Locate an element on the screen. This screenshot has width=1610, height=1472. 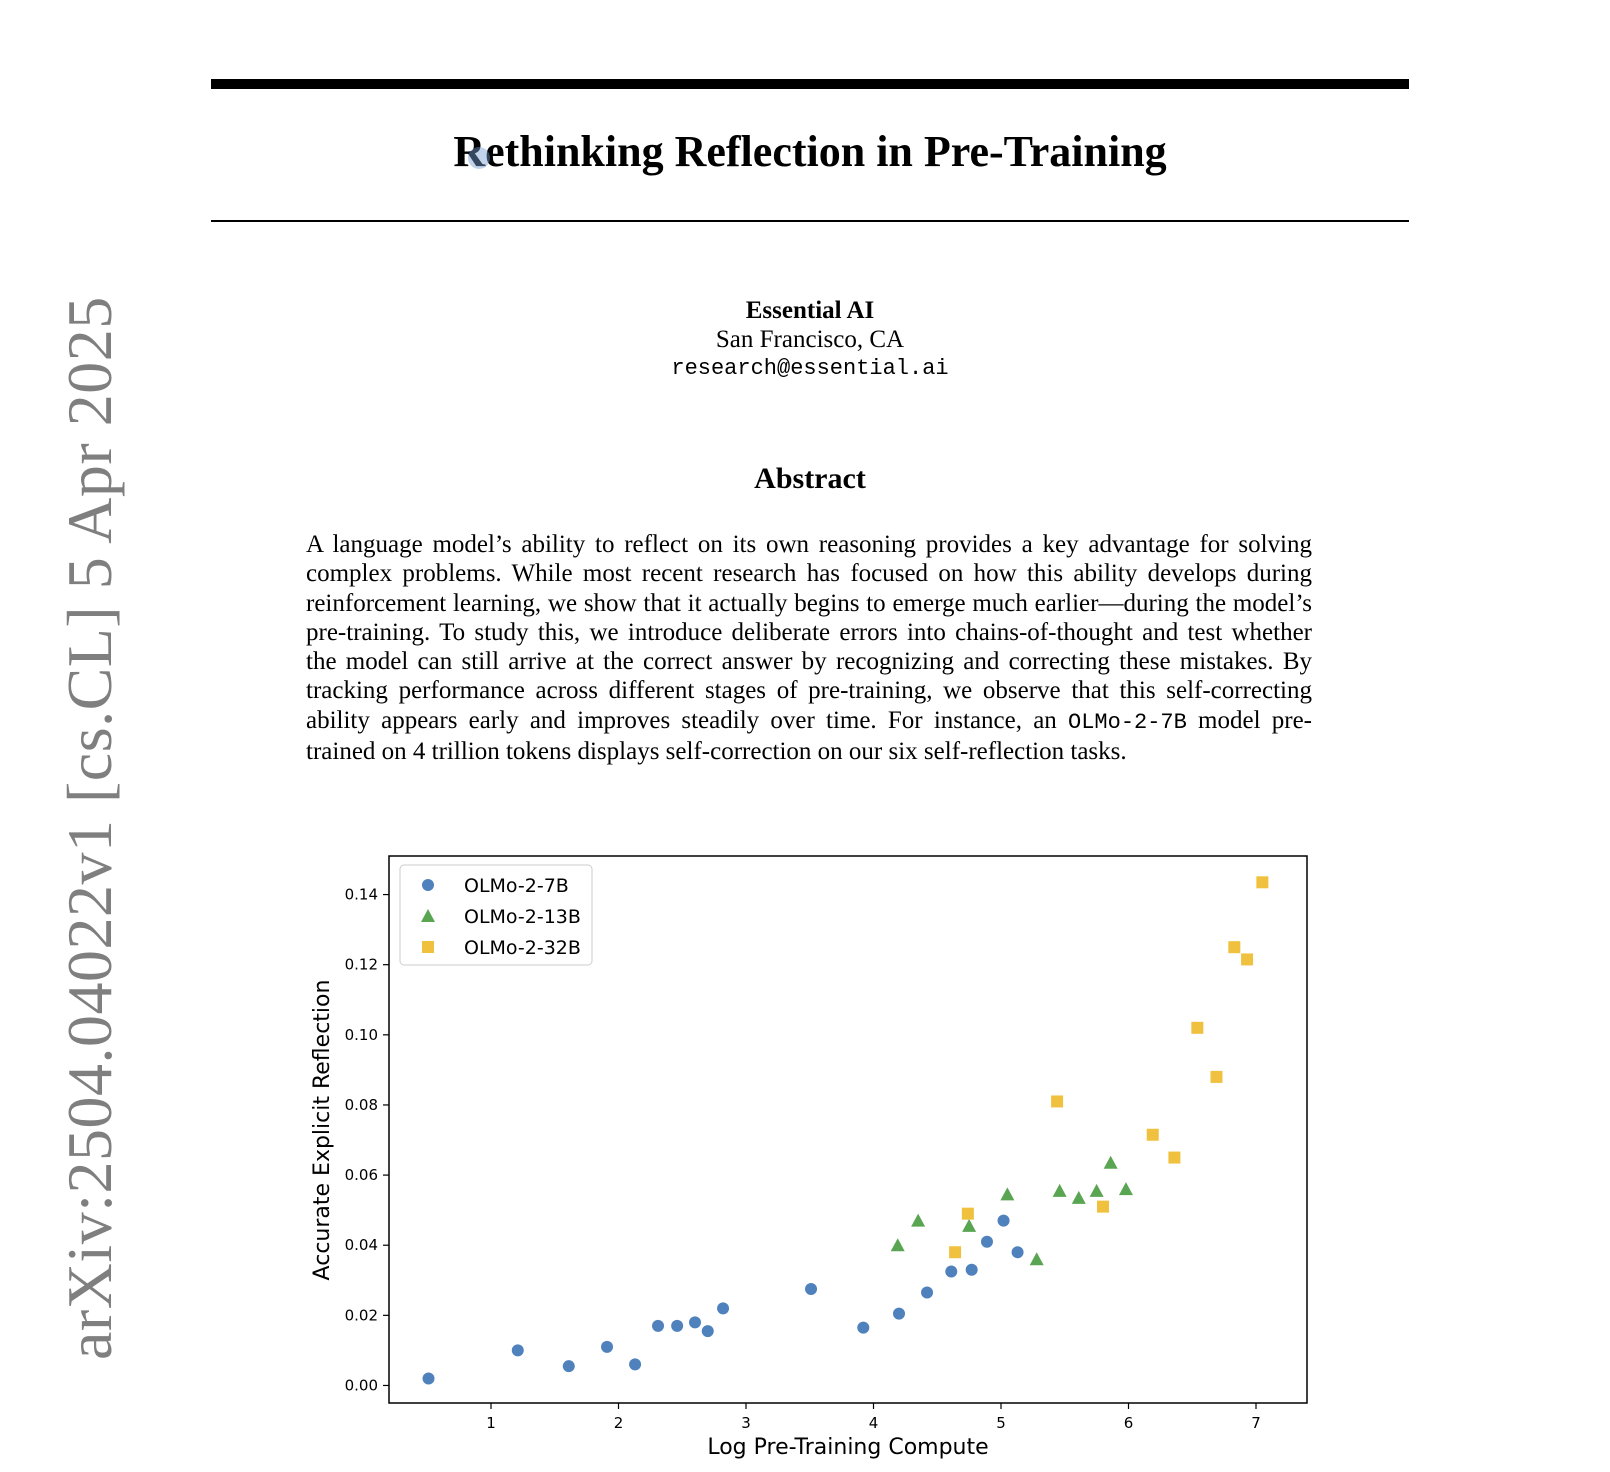
y-tick-label: 0.14 is located at coordinates (361, 895).